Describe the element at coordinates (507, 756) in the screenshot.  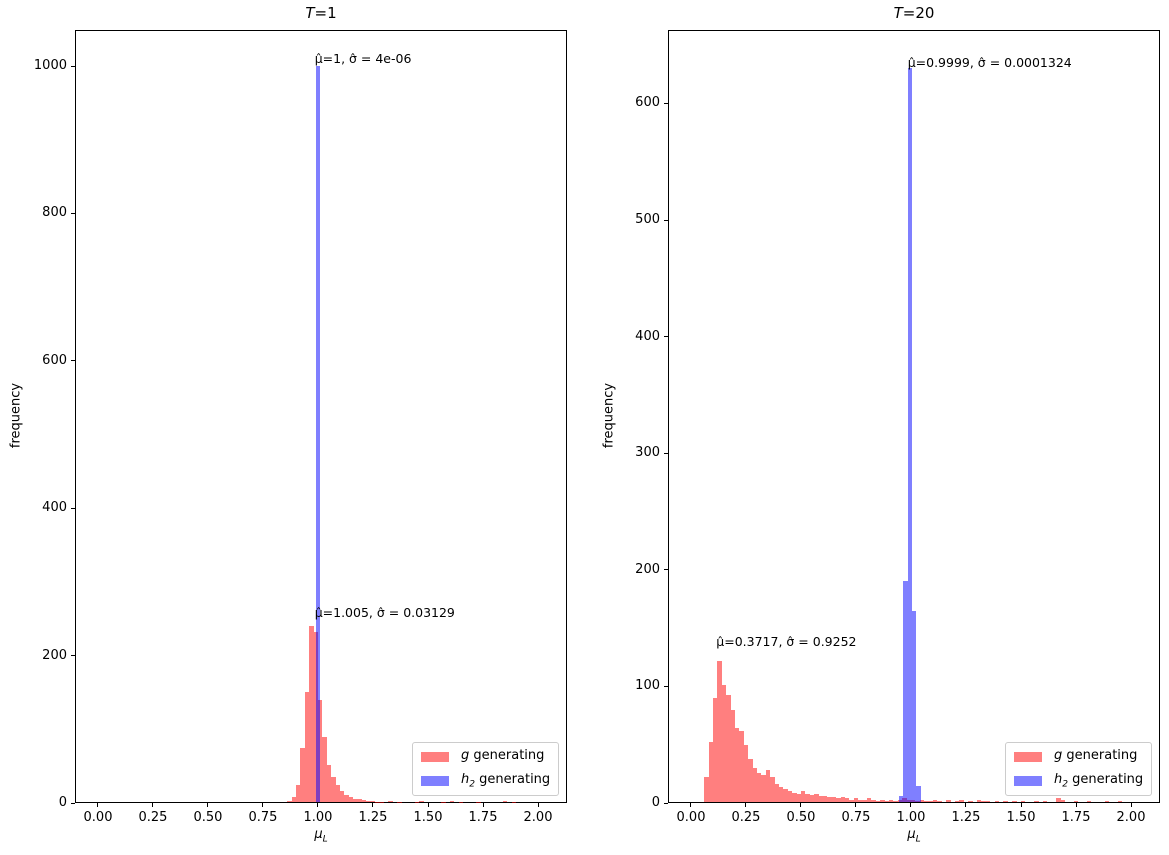
I see `legend-text: generating` at that location.